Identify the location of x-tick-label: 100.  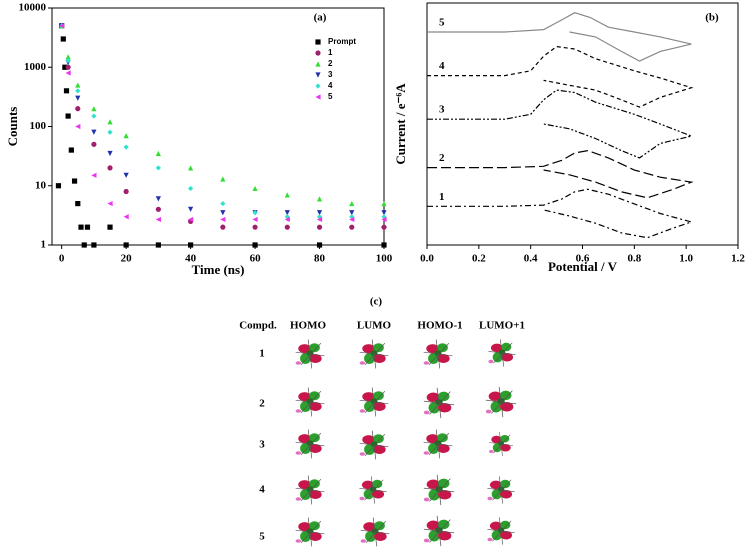
(384, 259).